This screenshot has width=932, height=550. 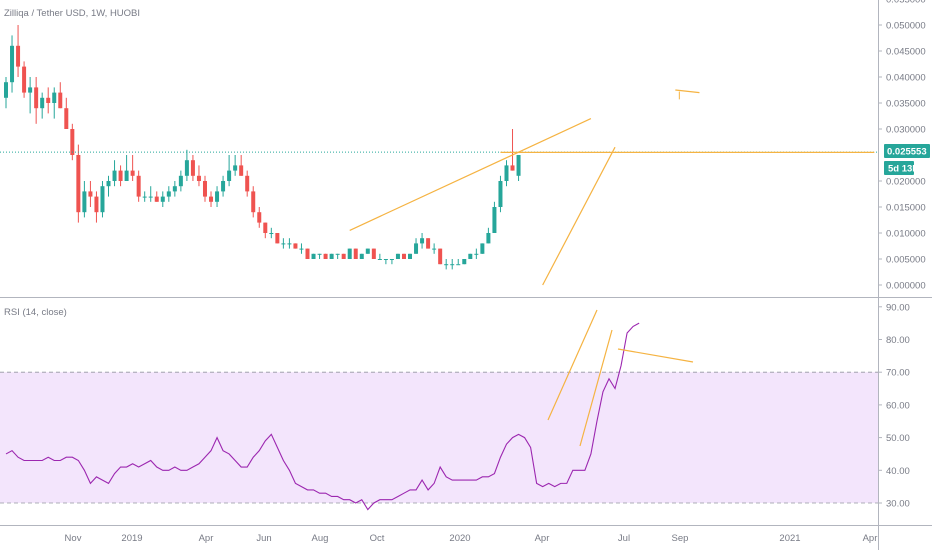 I want to click on time-tick-label: 2019, so click(x=131, y=538).